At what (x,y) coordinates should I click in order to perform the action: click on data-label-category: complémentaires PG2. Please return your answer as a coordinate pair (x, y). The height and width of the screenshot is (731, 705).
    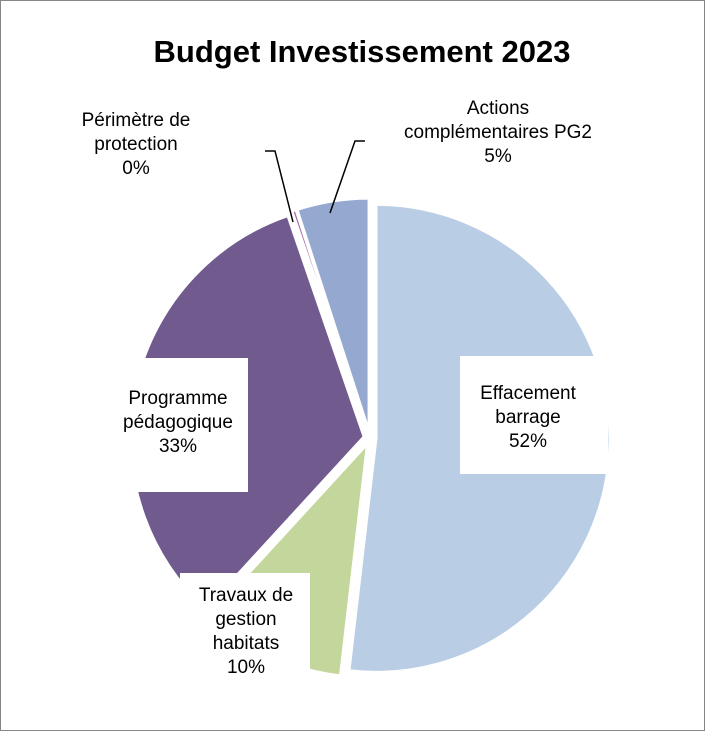
    Looking at the image, I should click on (498, 132).